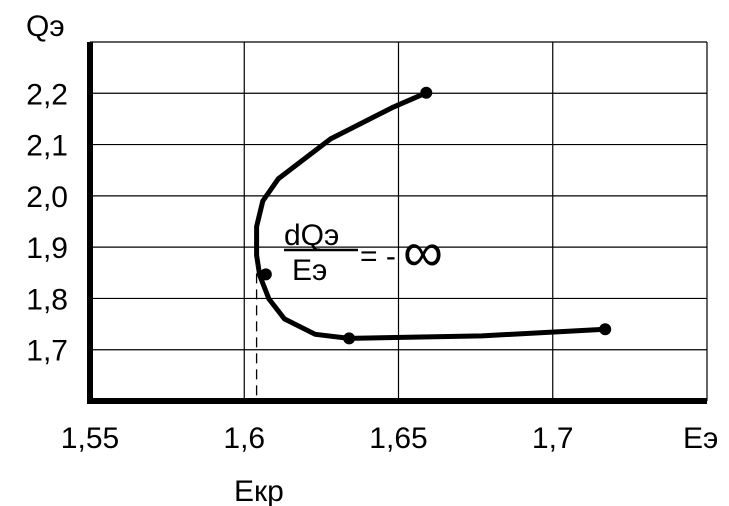 The image size is (729, 506). I want to click on reference-line-label: Екр, so click(259, 490).